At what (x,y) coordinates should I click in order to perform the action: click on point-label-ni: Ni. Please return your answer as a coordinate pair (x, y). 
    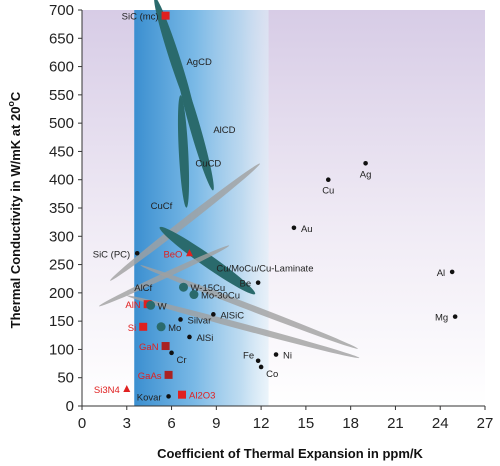
    Looking at the image, I should click on (287, 356).